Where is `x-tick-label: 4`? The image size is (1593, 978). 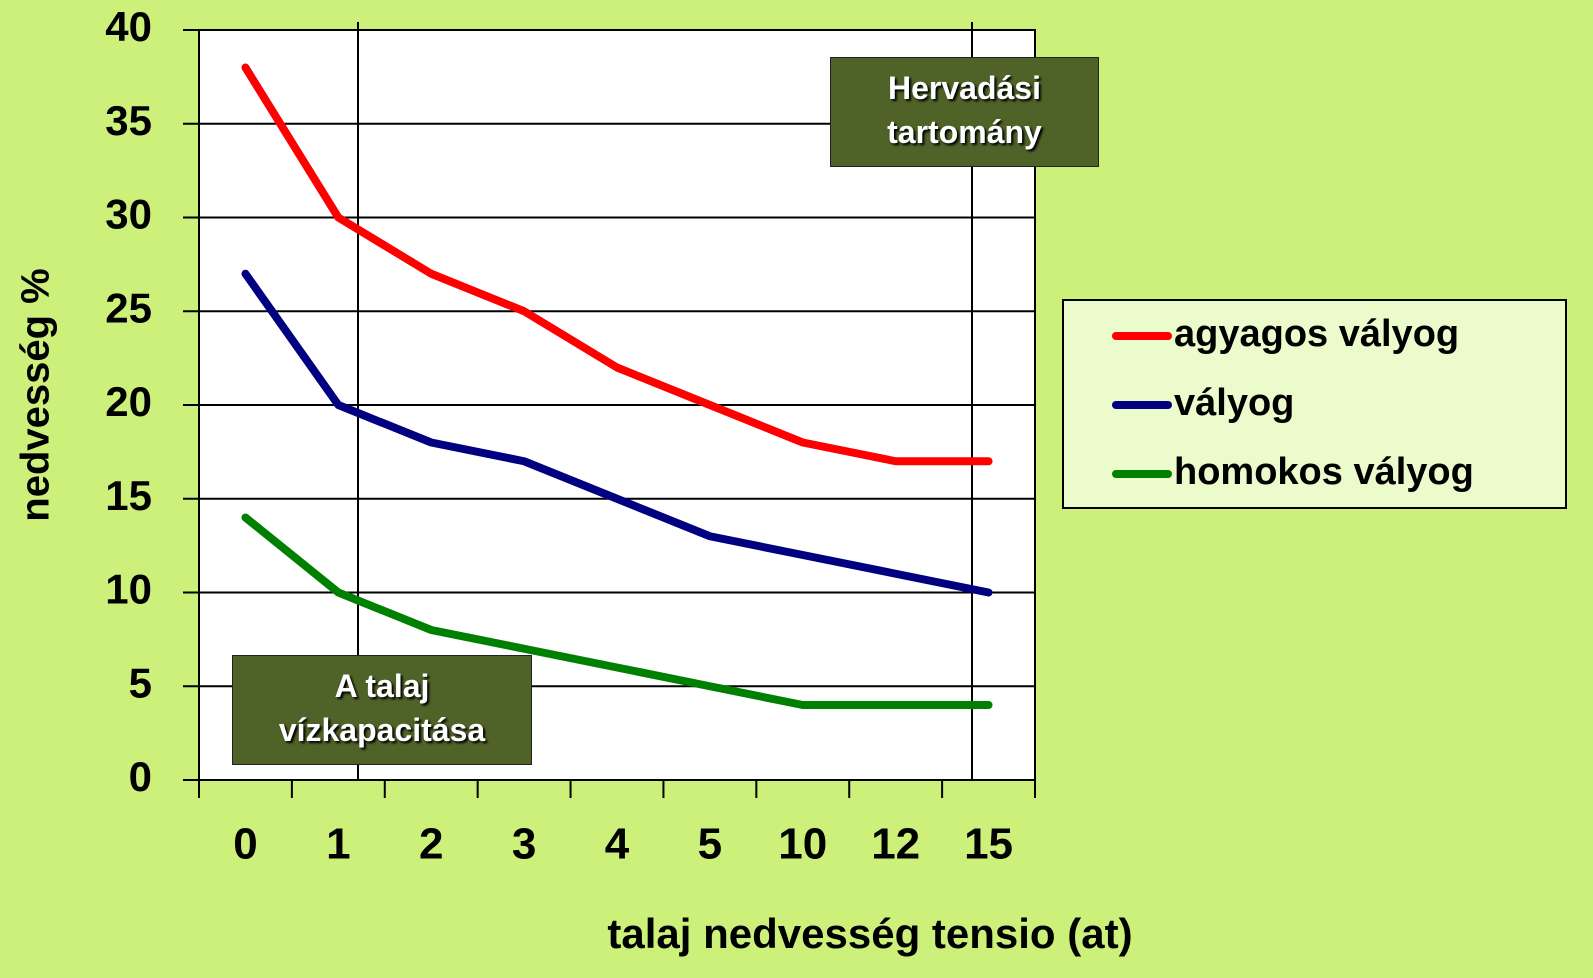
x-tick-label: 4 is located at coordinates (617, 844).